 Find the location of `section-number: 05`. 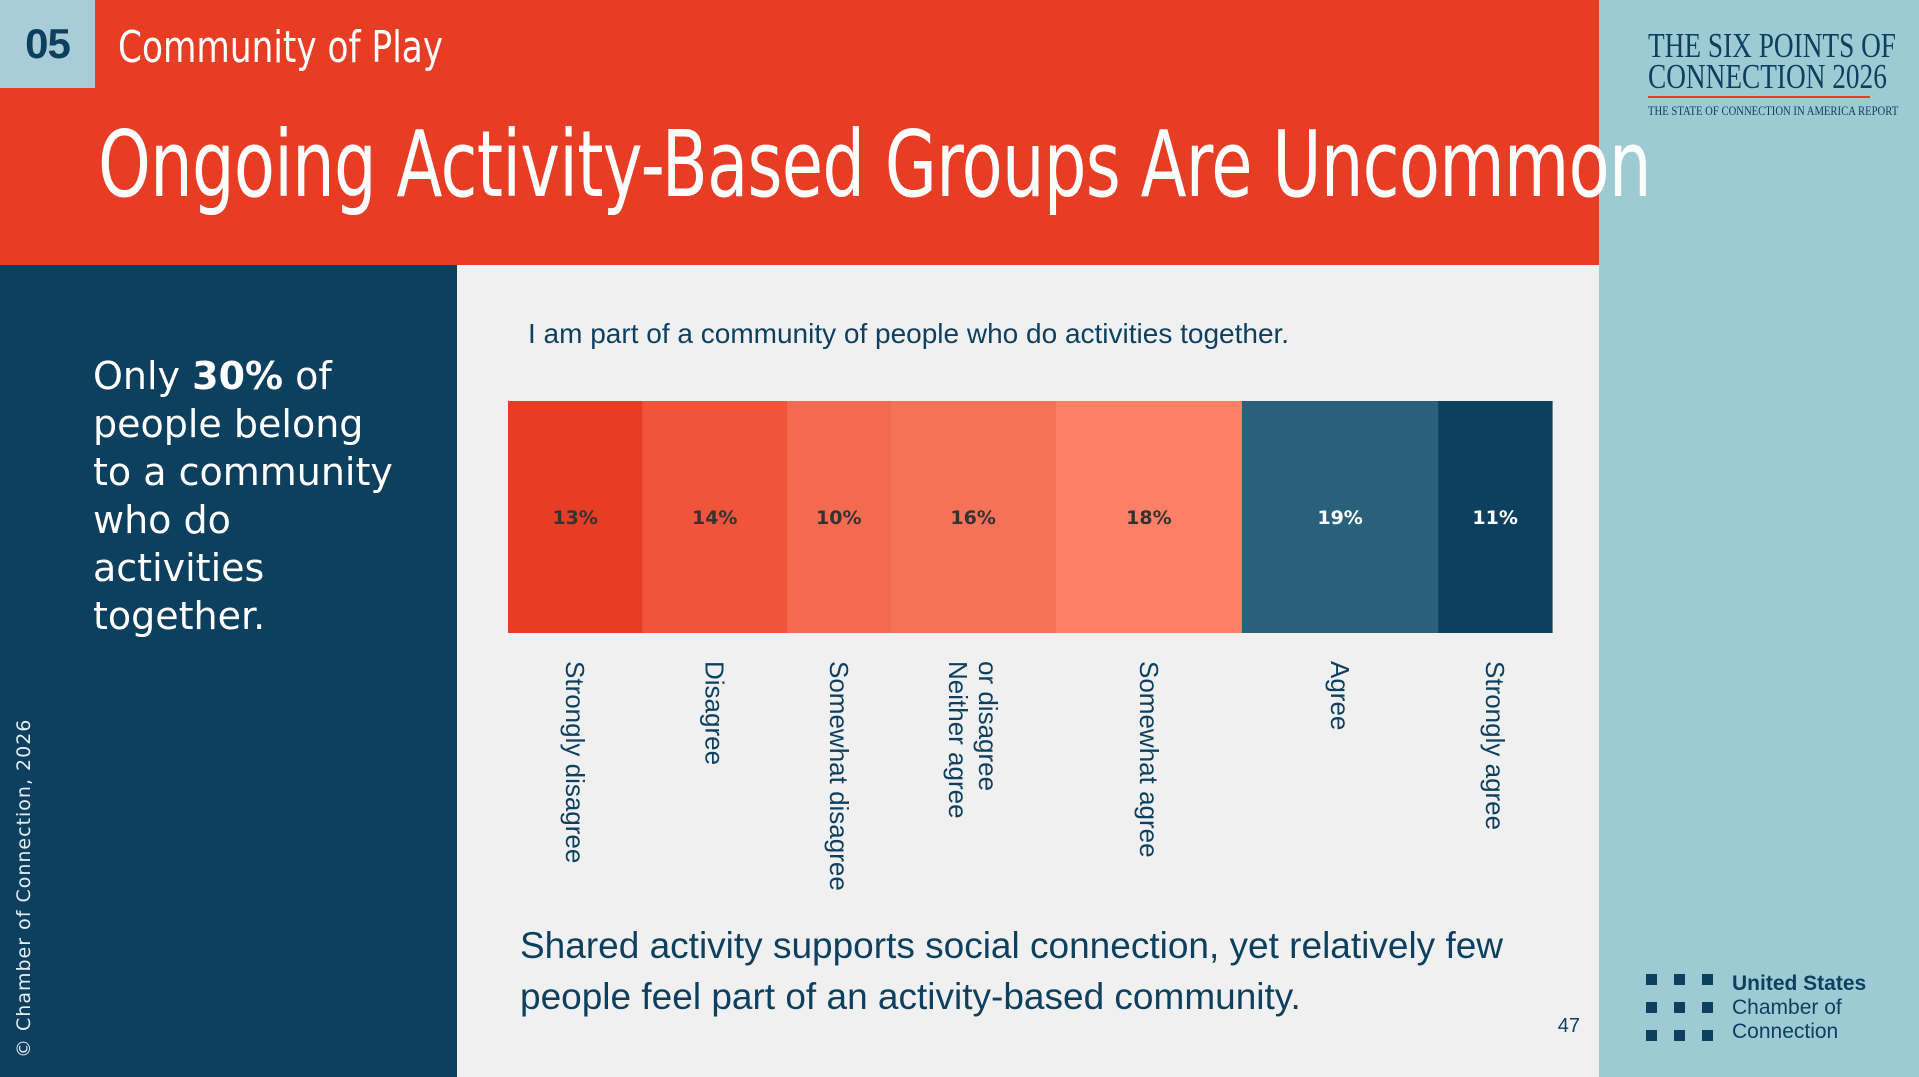

section-number: 05 is located at coordinates (47, 44).